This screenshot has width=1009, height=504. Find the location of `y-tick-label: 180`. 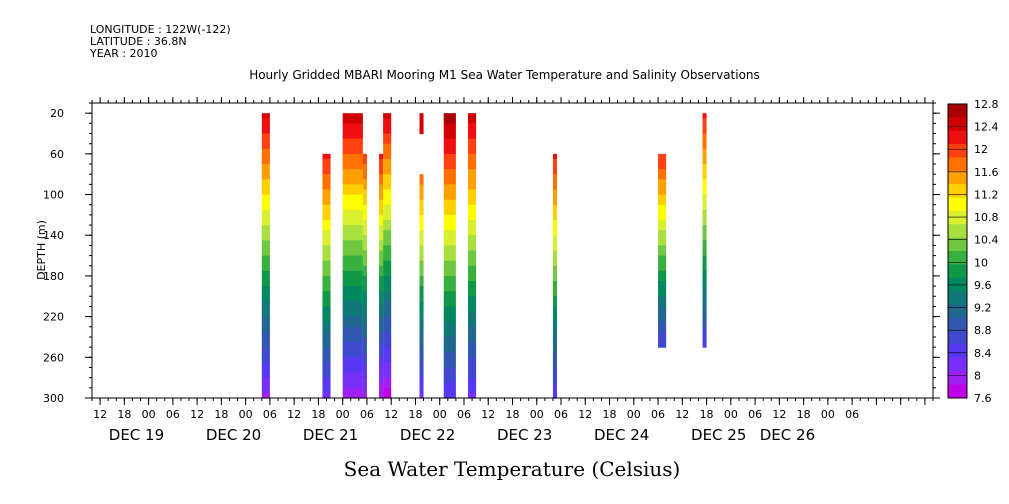

y-tick-label: 180 is located at coordinates (53, 276).